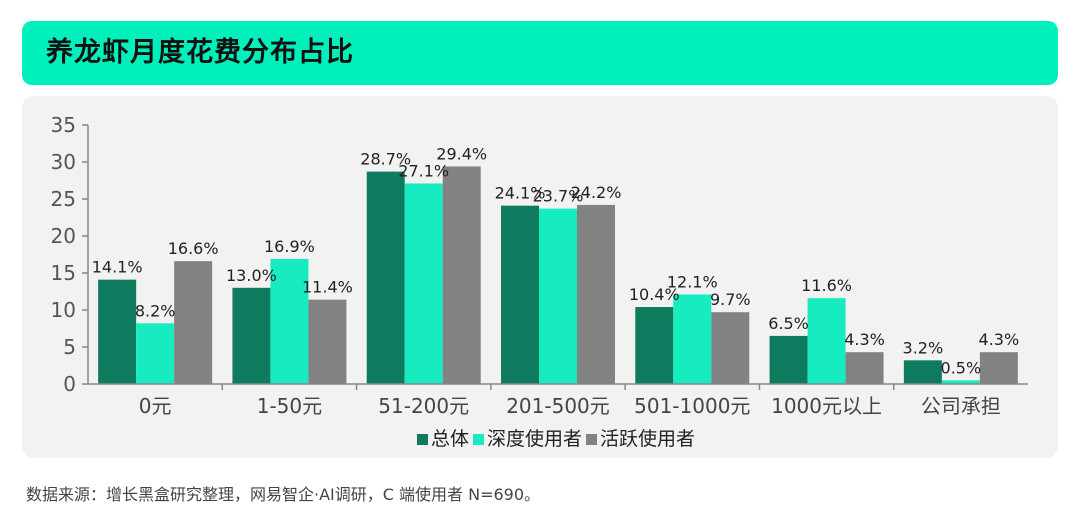  What do you see at coordinates (596, 192) in the screenshot?
I see `data-label: 24.2%` at bounding box center [596, 192].